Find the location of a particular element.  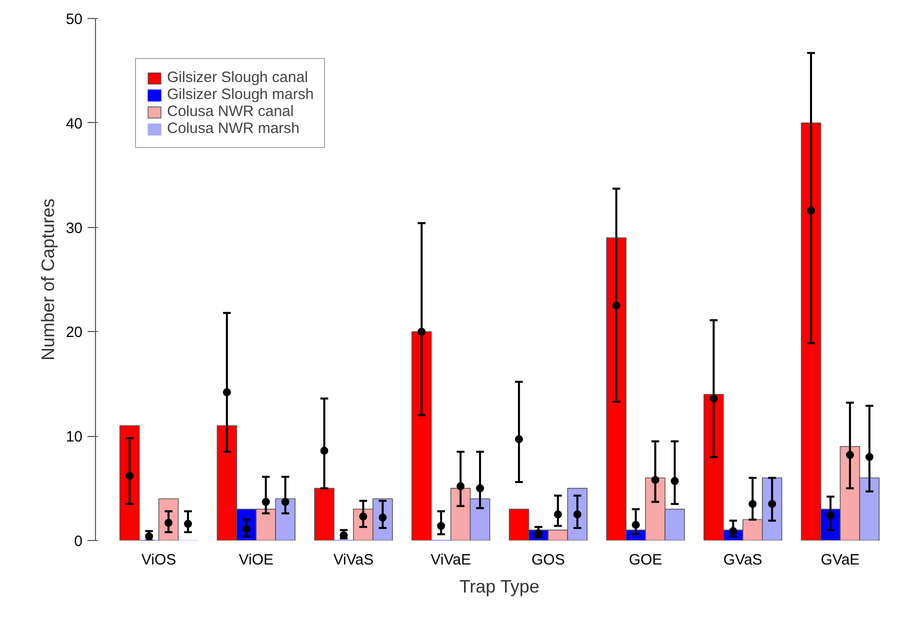

legend-label: Colusa NWR canal is located at coordinates (230, 111).